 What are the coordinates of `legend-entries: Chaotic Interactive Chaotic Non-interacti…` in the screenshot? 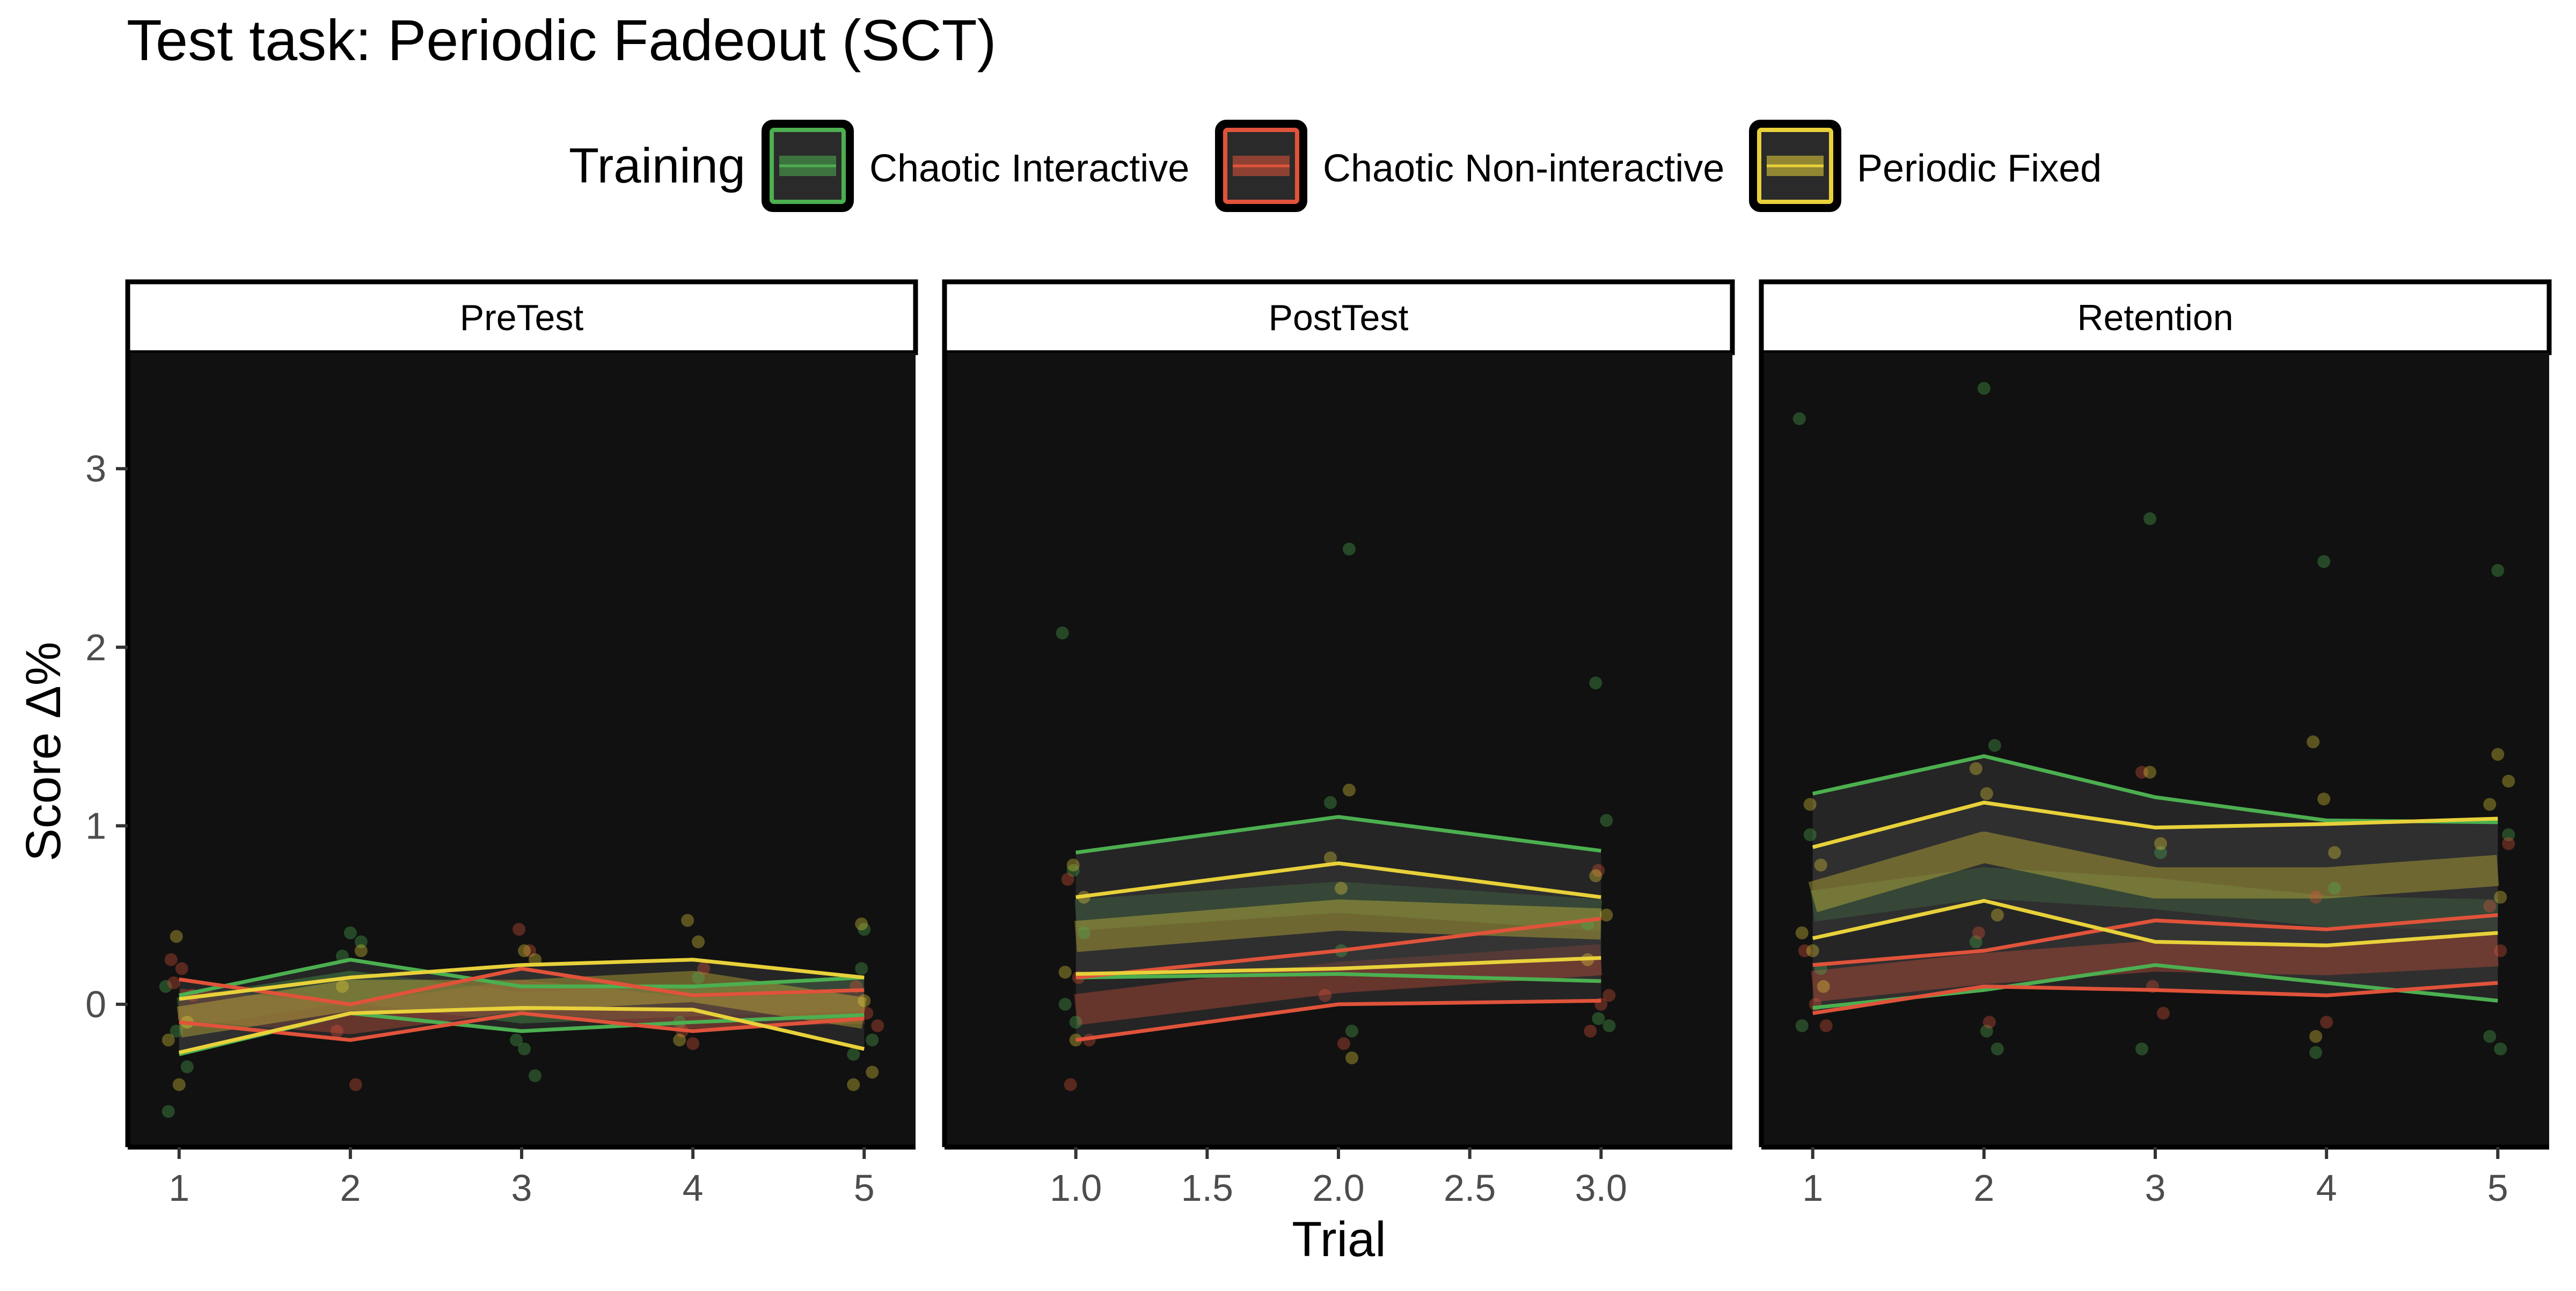 It's located at (1432, 166).